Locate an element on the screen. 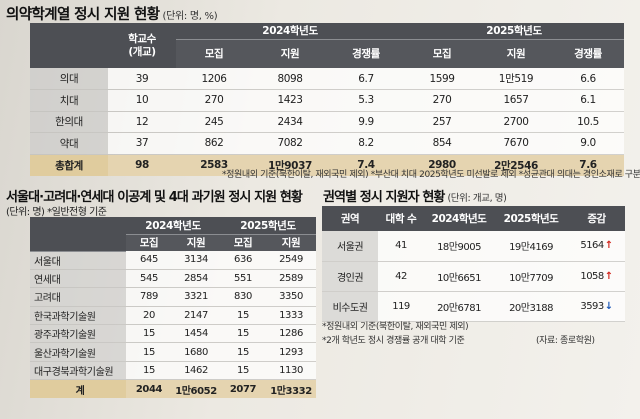 The height and width of the screenshot is (419, 640). cell-2024-ratio: 9.9 is located at coordinates (366, 122).